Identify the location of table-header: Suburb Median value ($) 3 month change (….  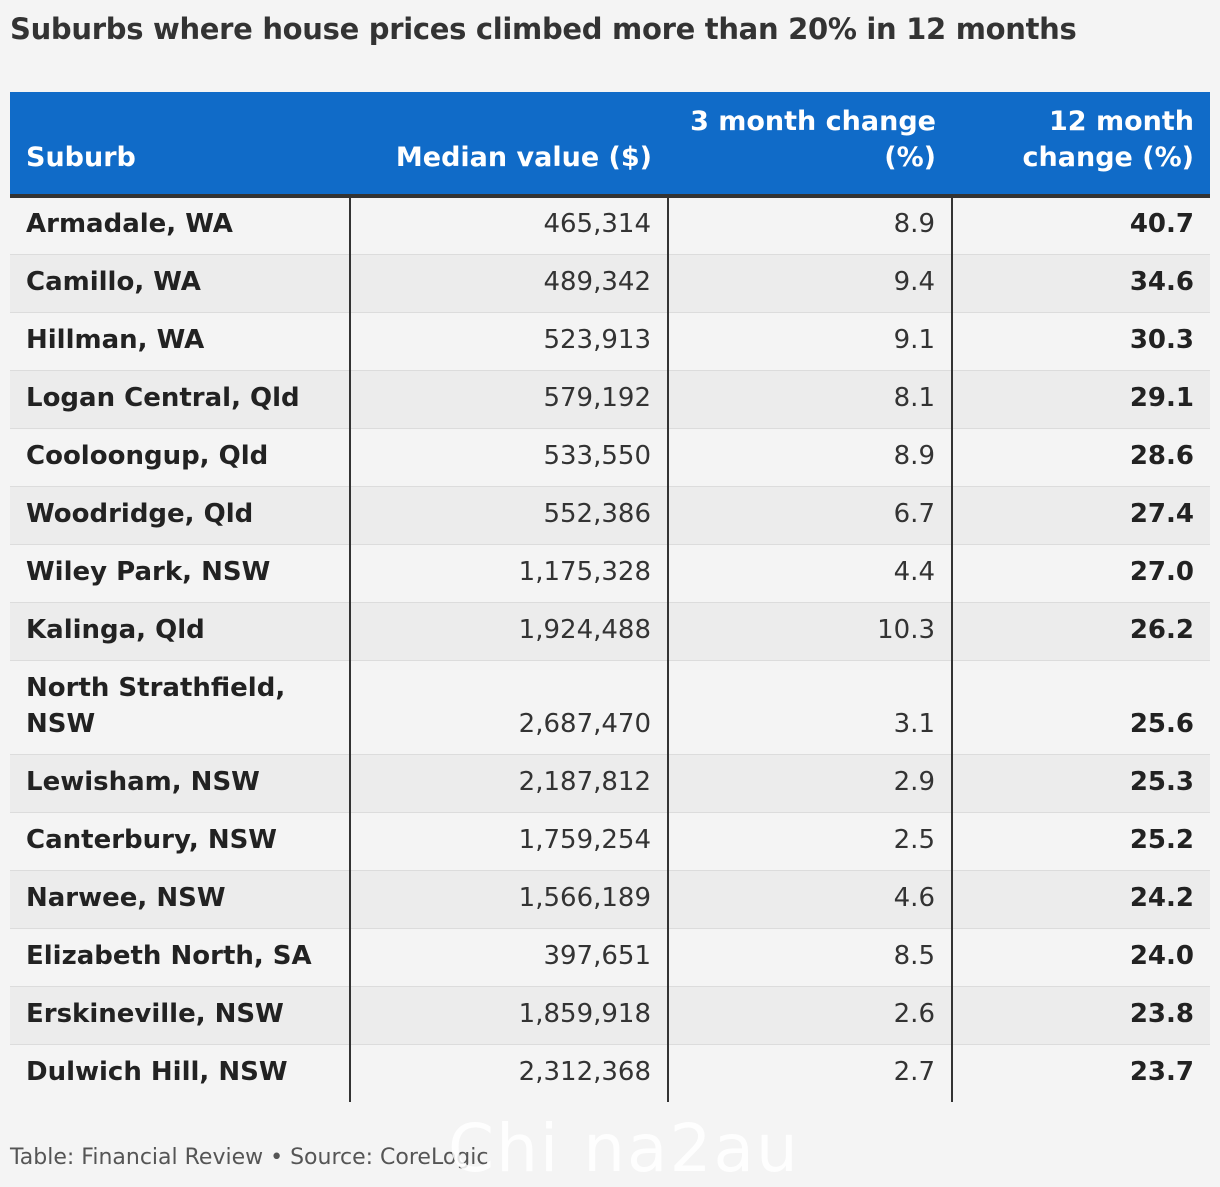
(610, 145).